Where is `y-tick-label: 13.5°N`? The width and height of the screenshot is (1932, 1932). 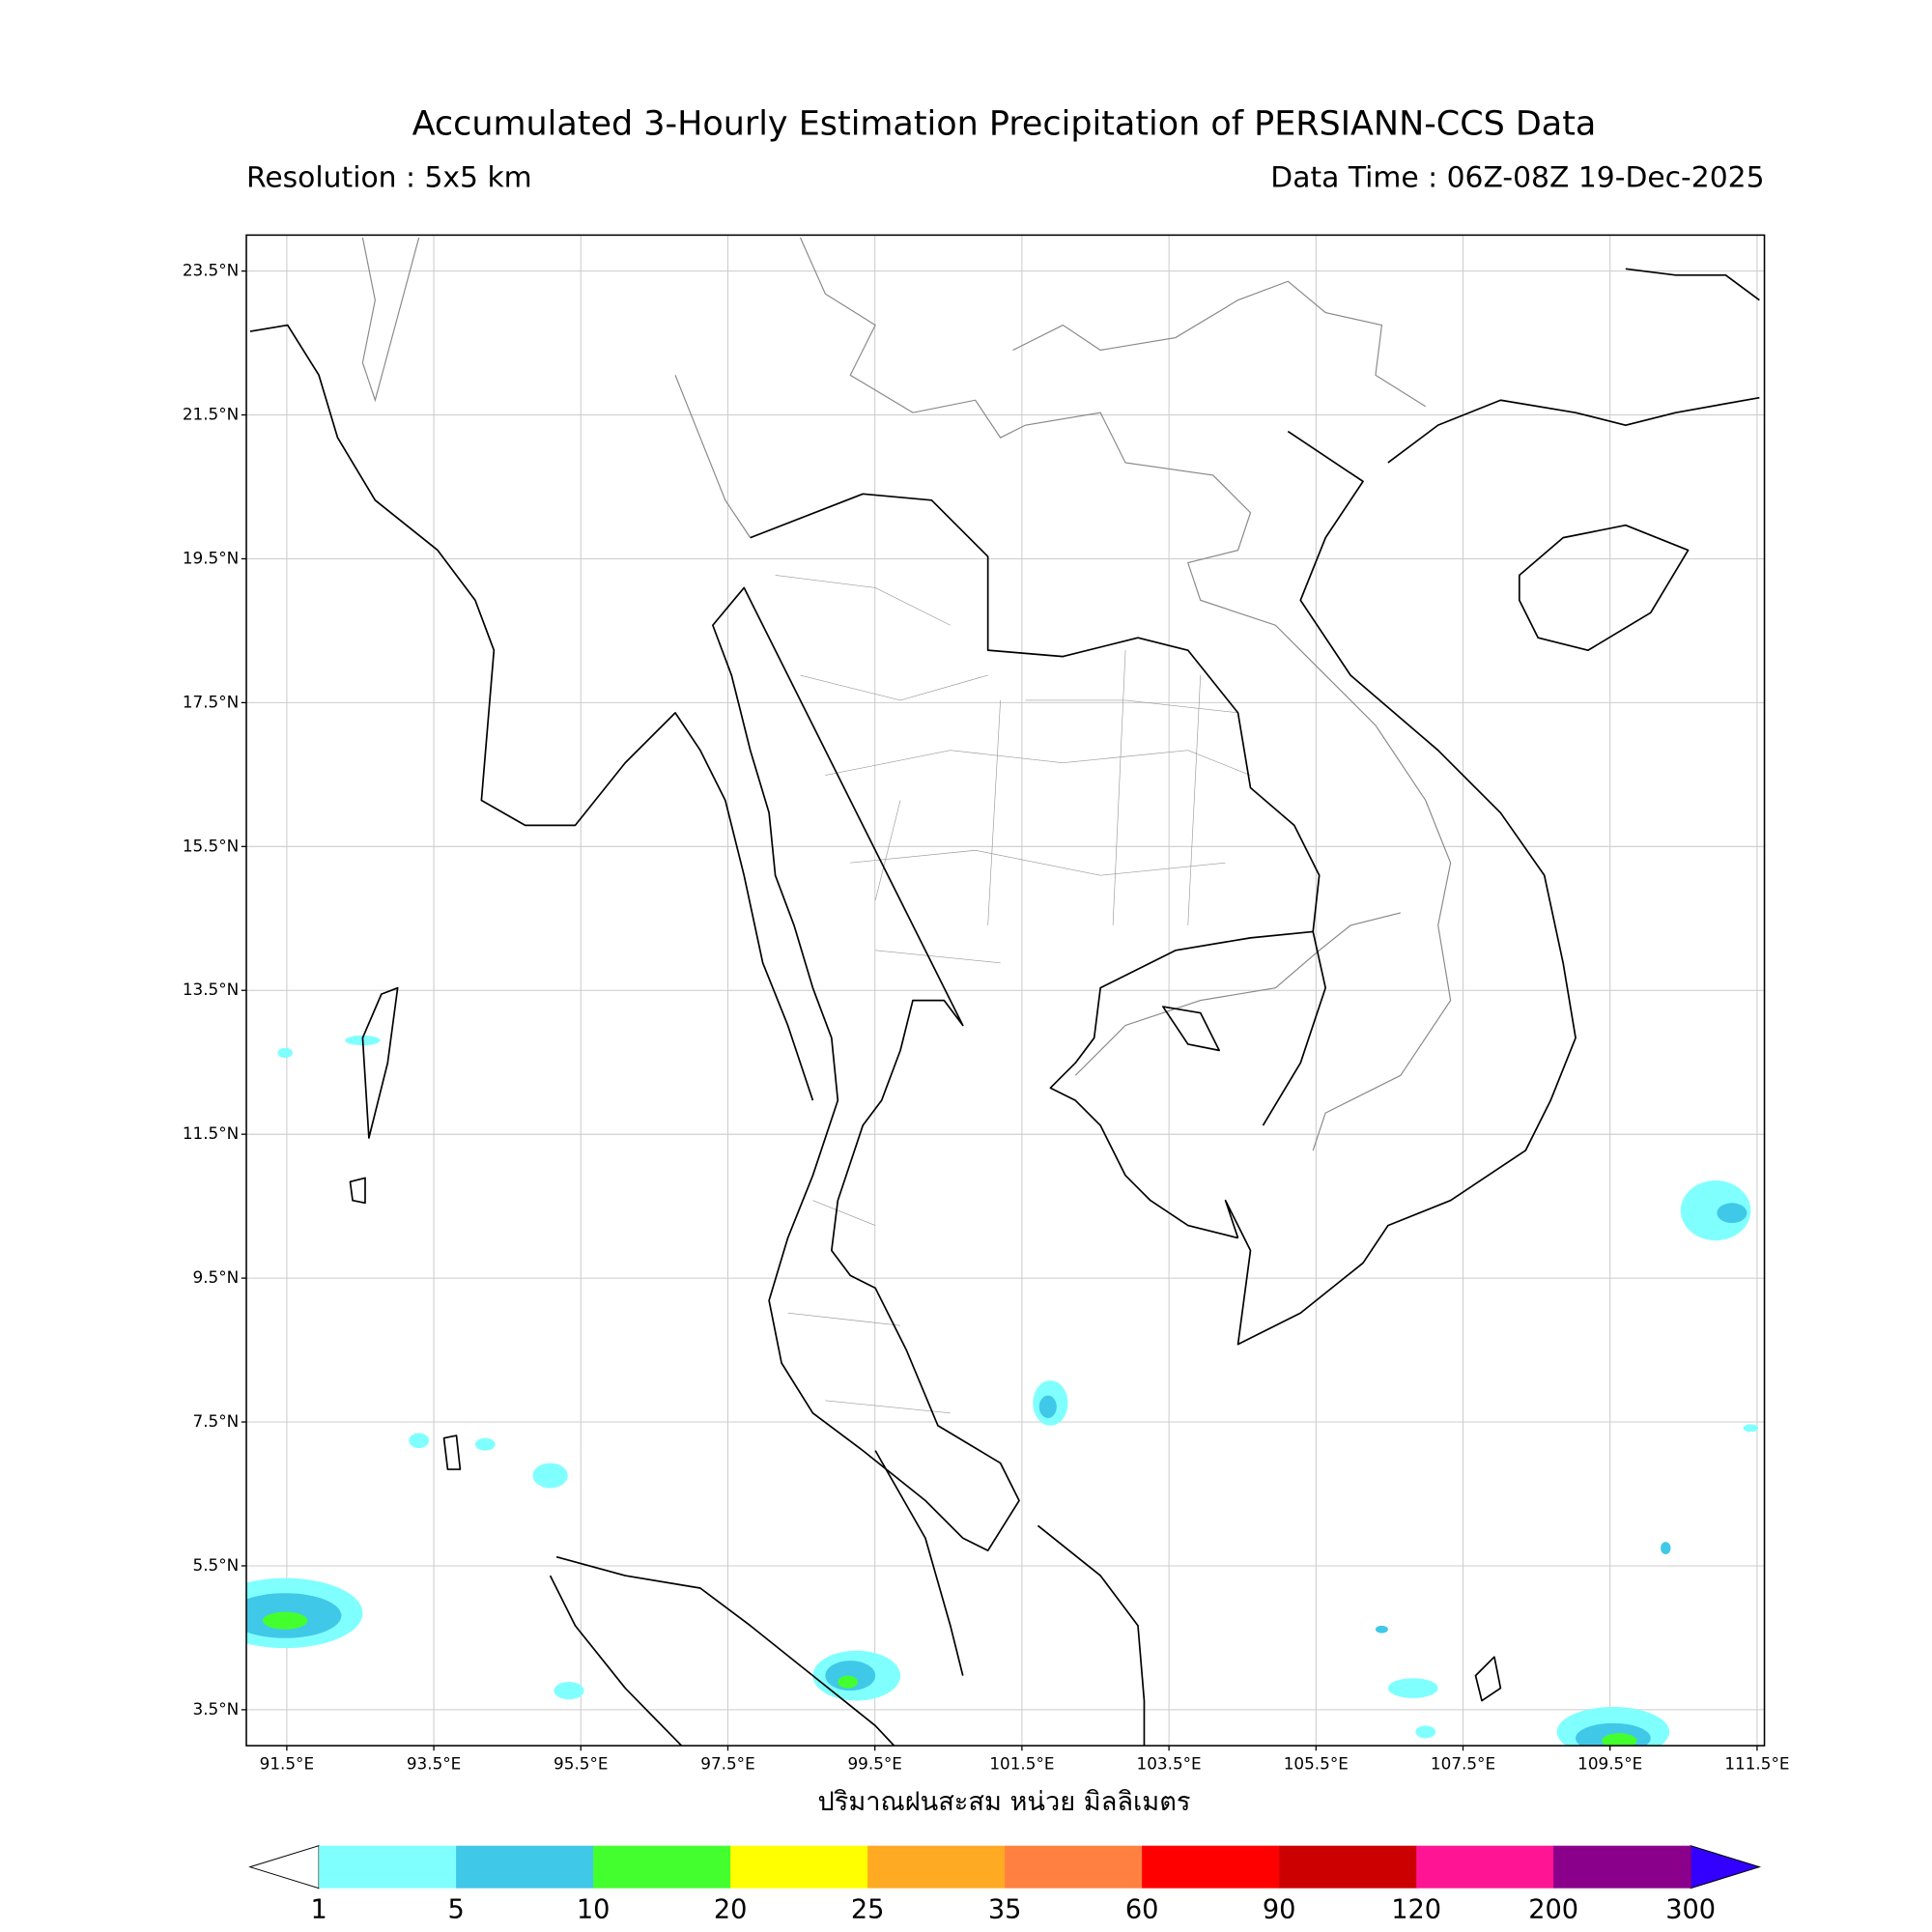
y-tick-label: 13.5°N is located at coordinates (211, 989).